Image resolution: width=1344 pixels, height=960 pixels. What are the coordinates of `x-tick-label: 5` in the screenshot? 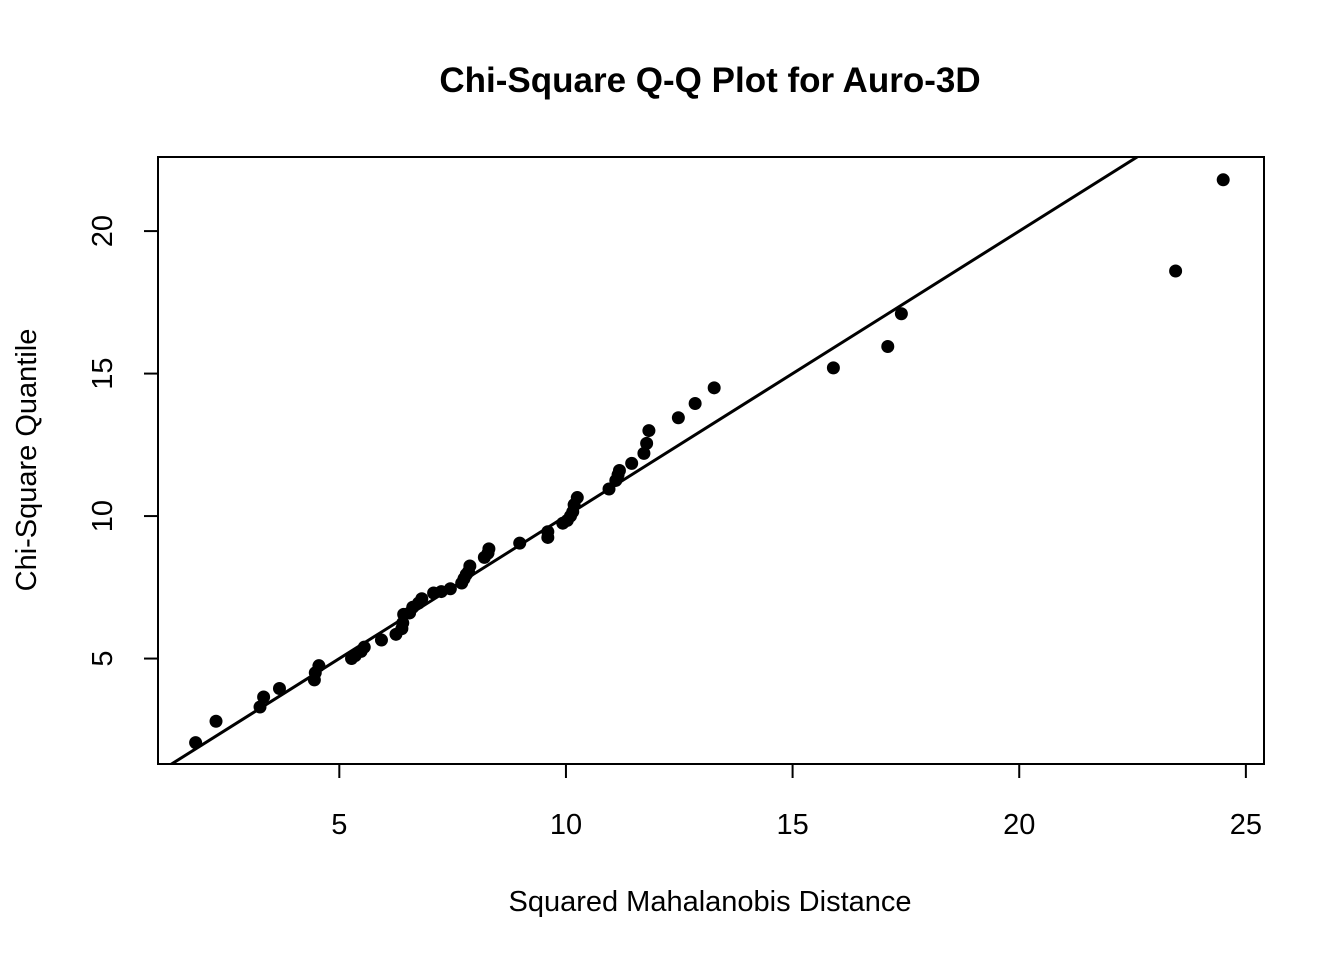 It's located at (339, 825).